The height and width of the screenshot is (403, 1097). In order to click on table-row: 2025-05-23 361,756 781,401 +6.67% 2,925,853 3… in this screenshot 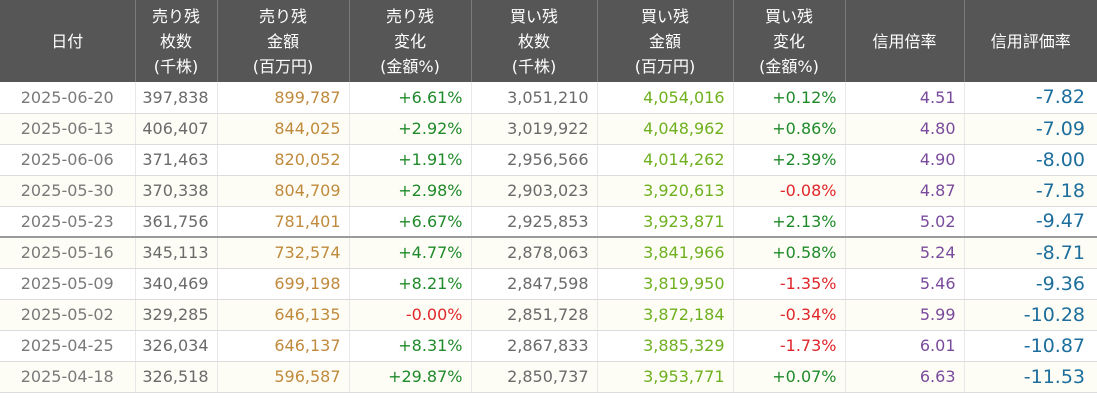, I will do `click(548, 222)`.